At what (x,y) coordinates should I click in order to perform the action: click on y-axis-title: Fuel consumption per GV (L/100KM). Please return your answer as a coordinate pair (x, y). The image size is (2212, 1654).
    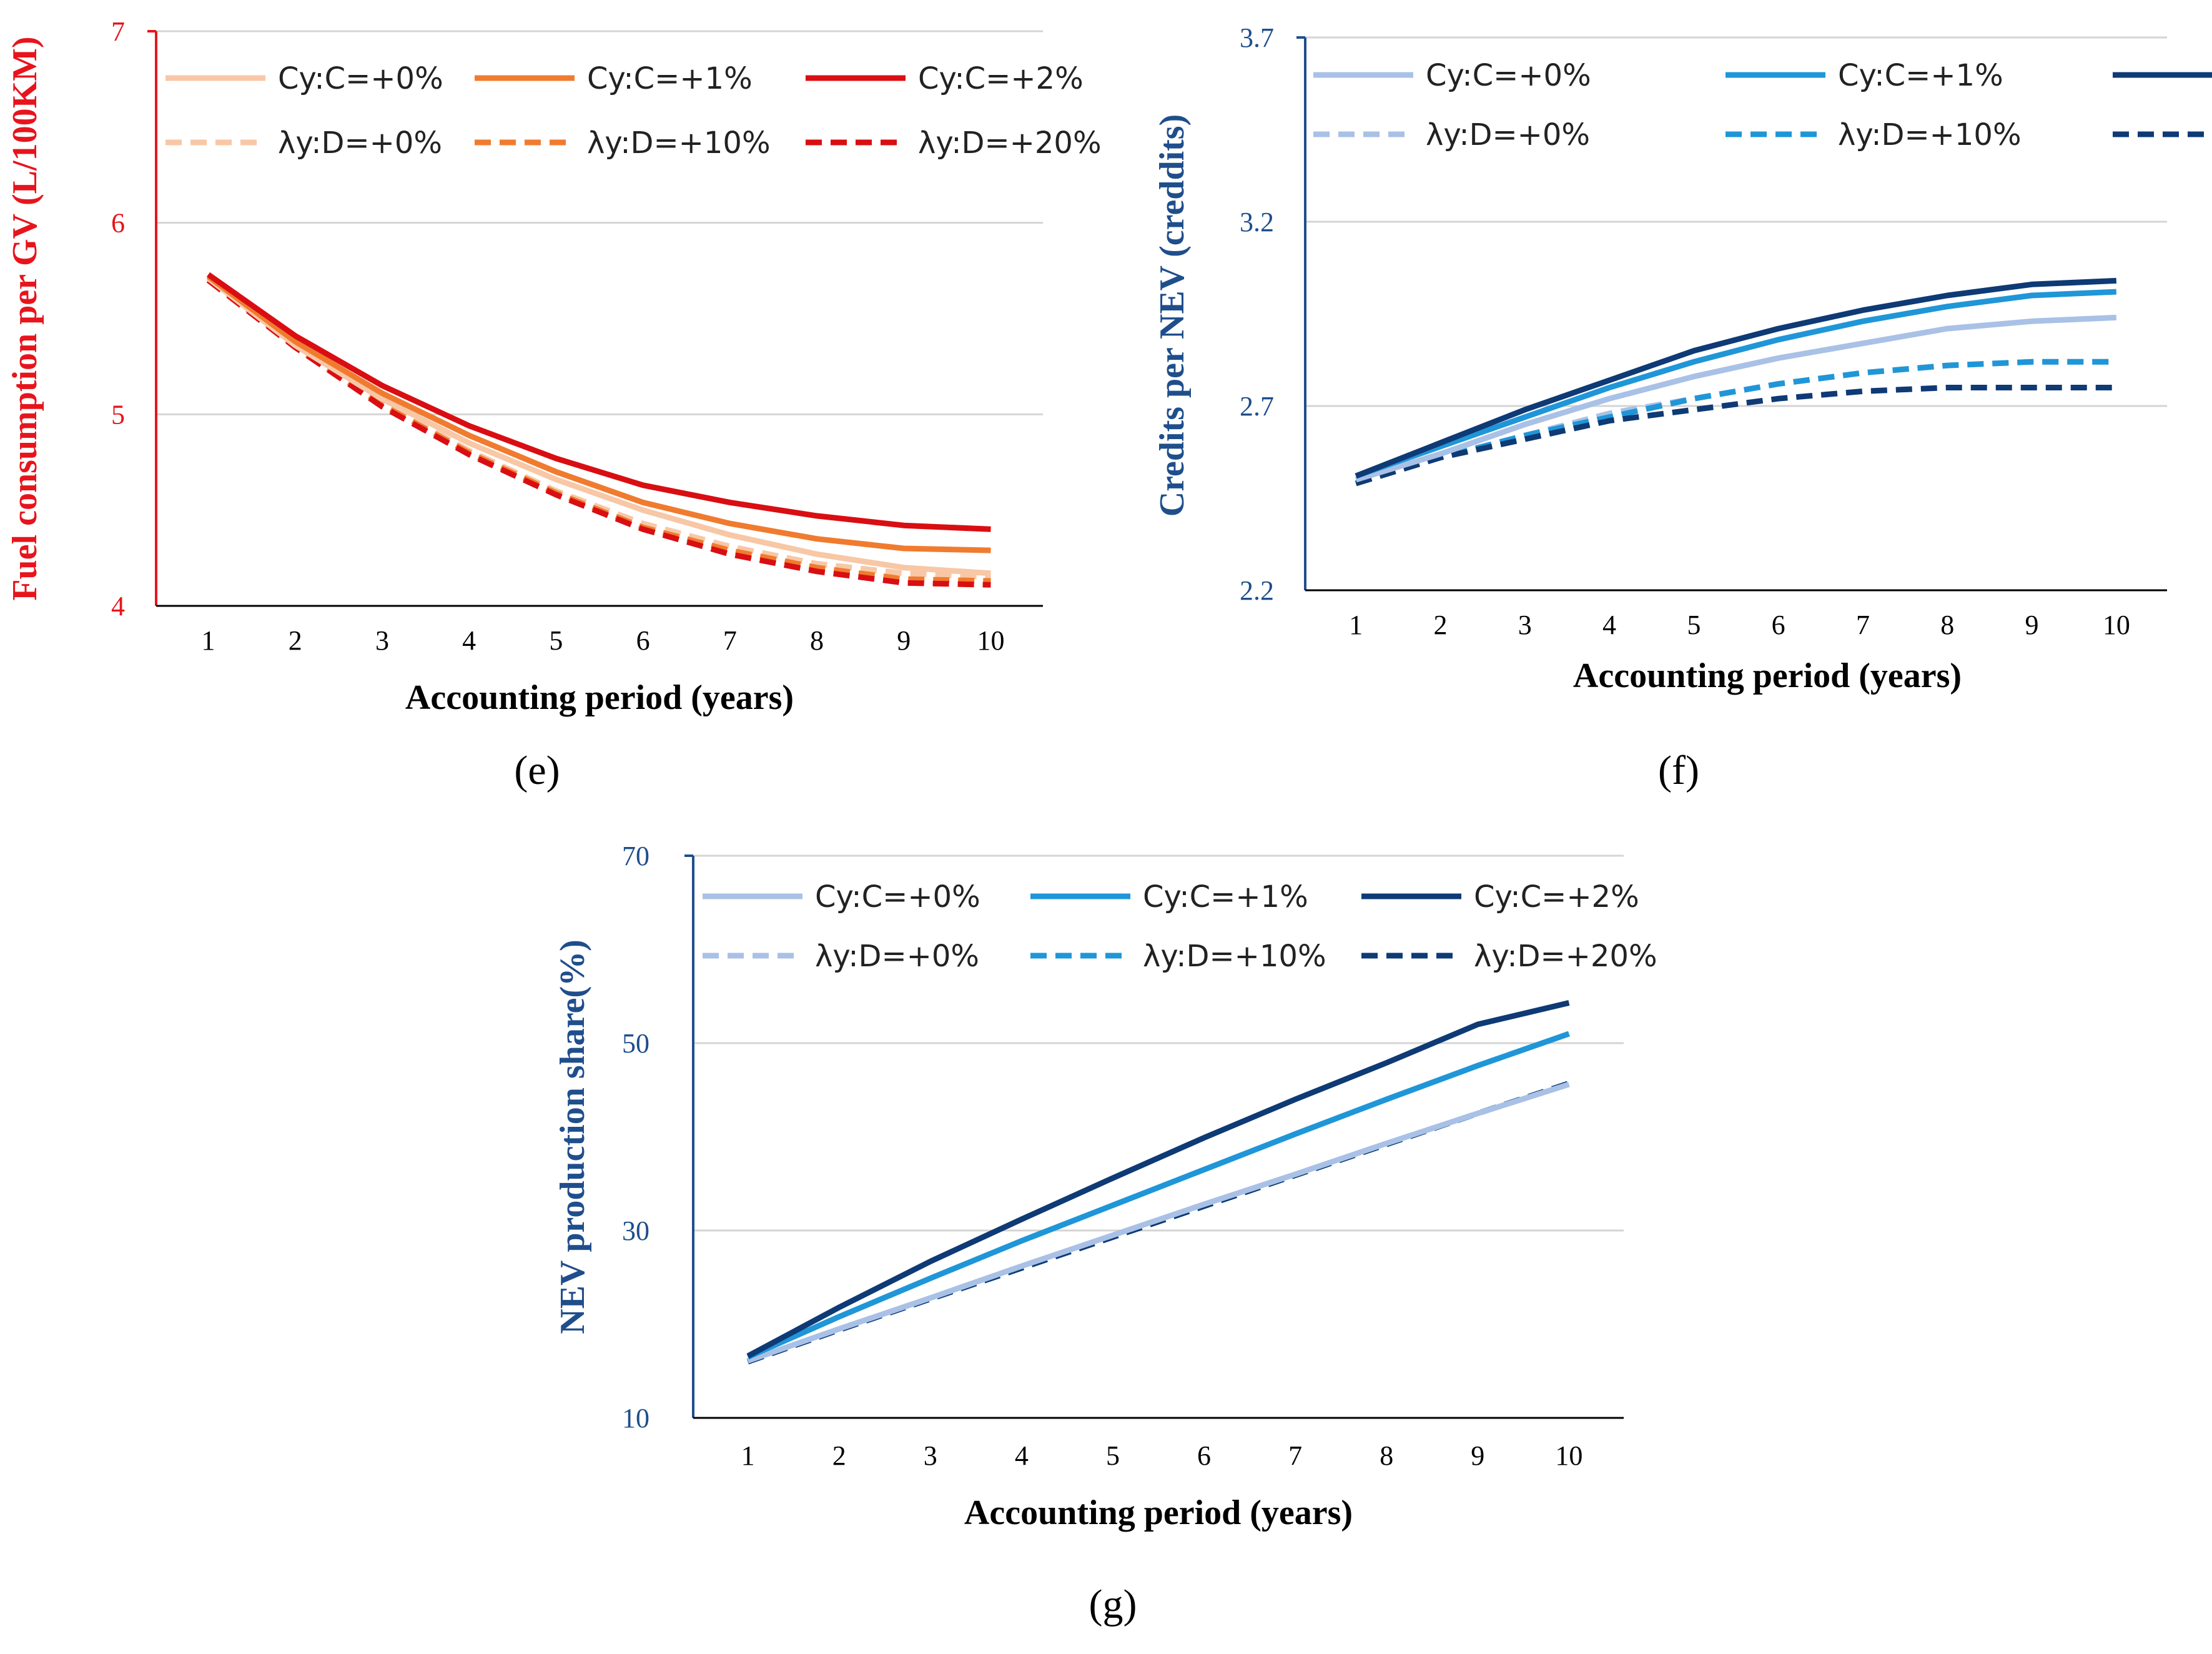
    Looking at the image, I should click on (25, 318).